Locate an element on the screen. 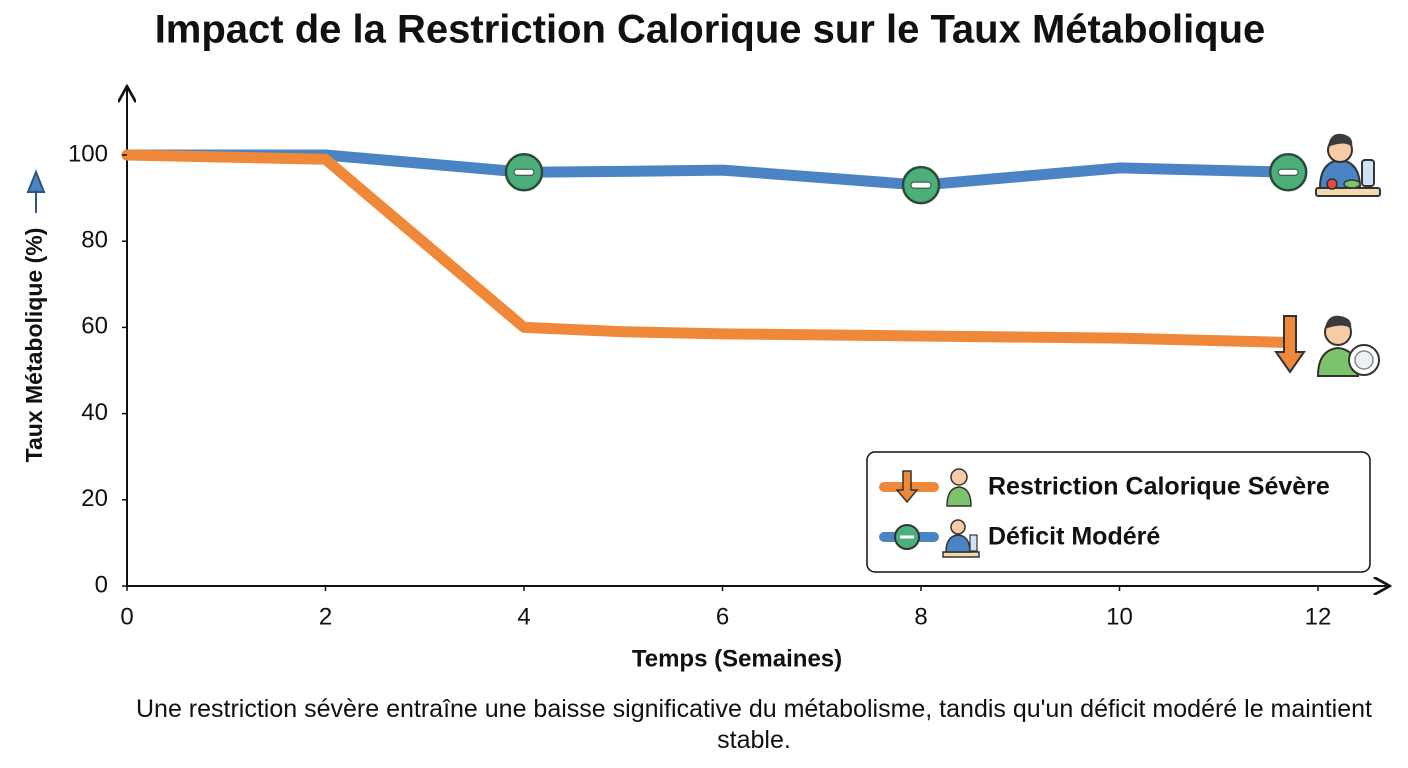  series-line is located at coordinates (707, 170).